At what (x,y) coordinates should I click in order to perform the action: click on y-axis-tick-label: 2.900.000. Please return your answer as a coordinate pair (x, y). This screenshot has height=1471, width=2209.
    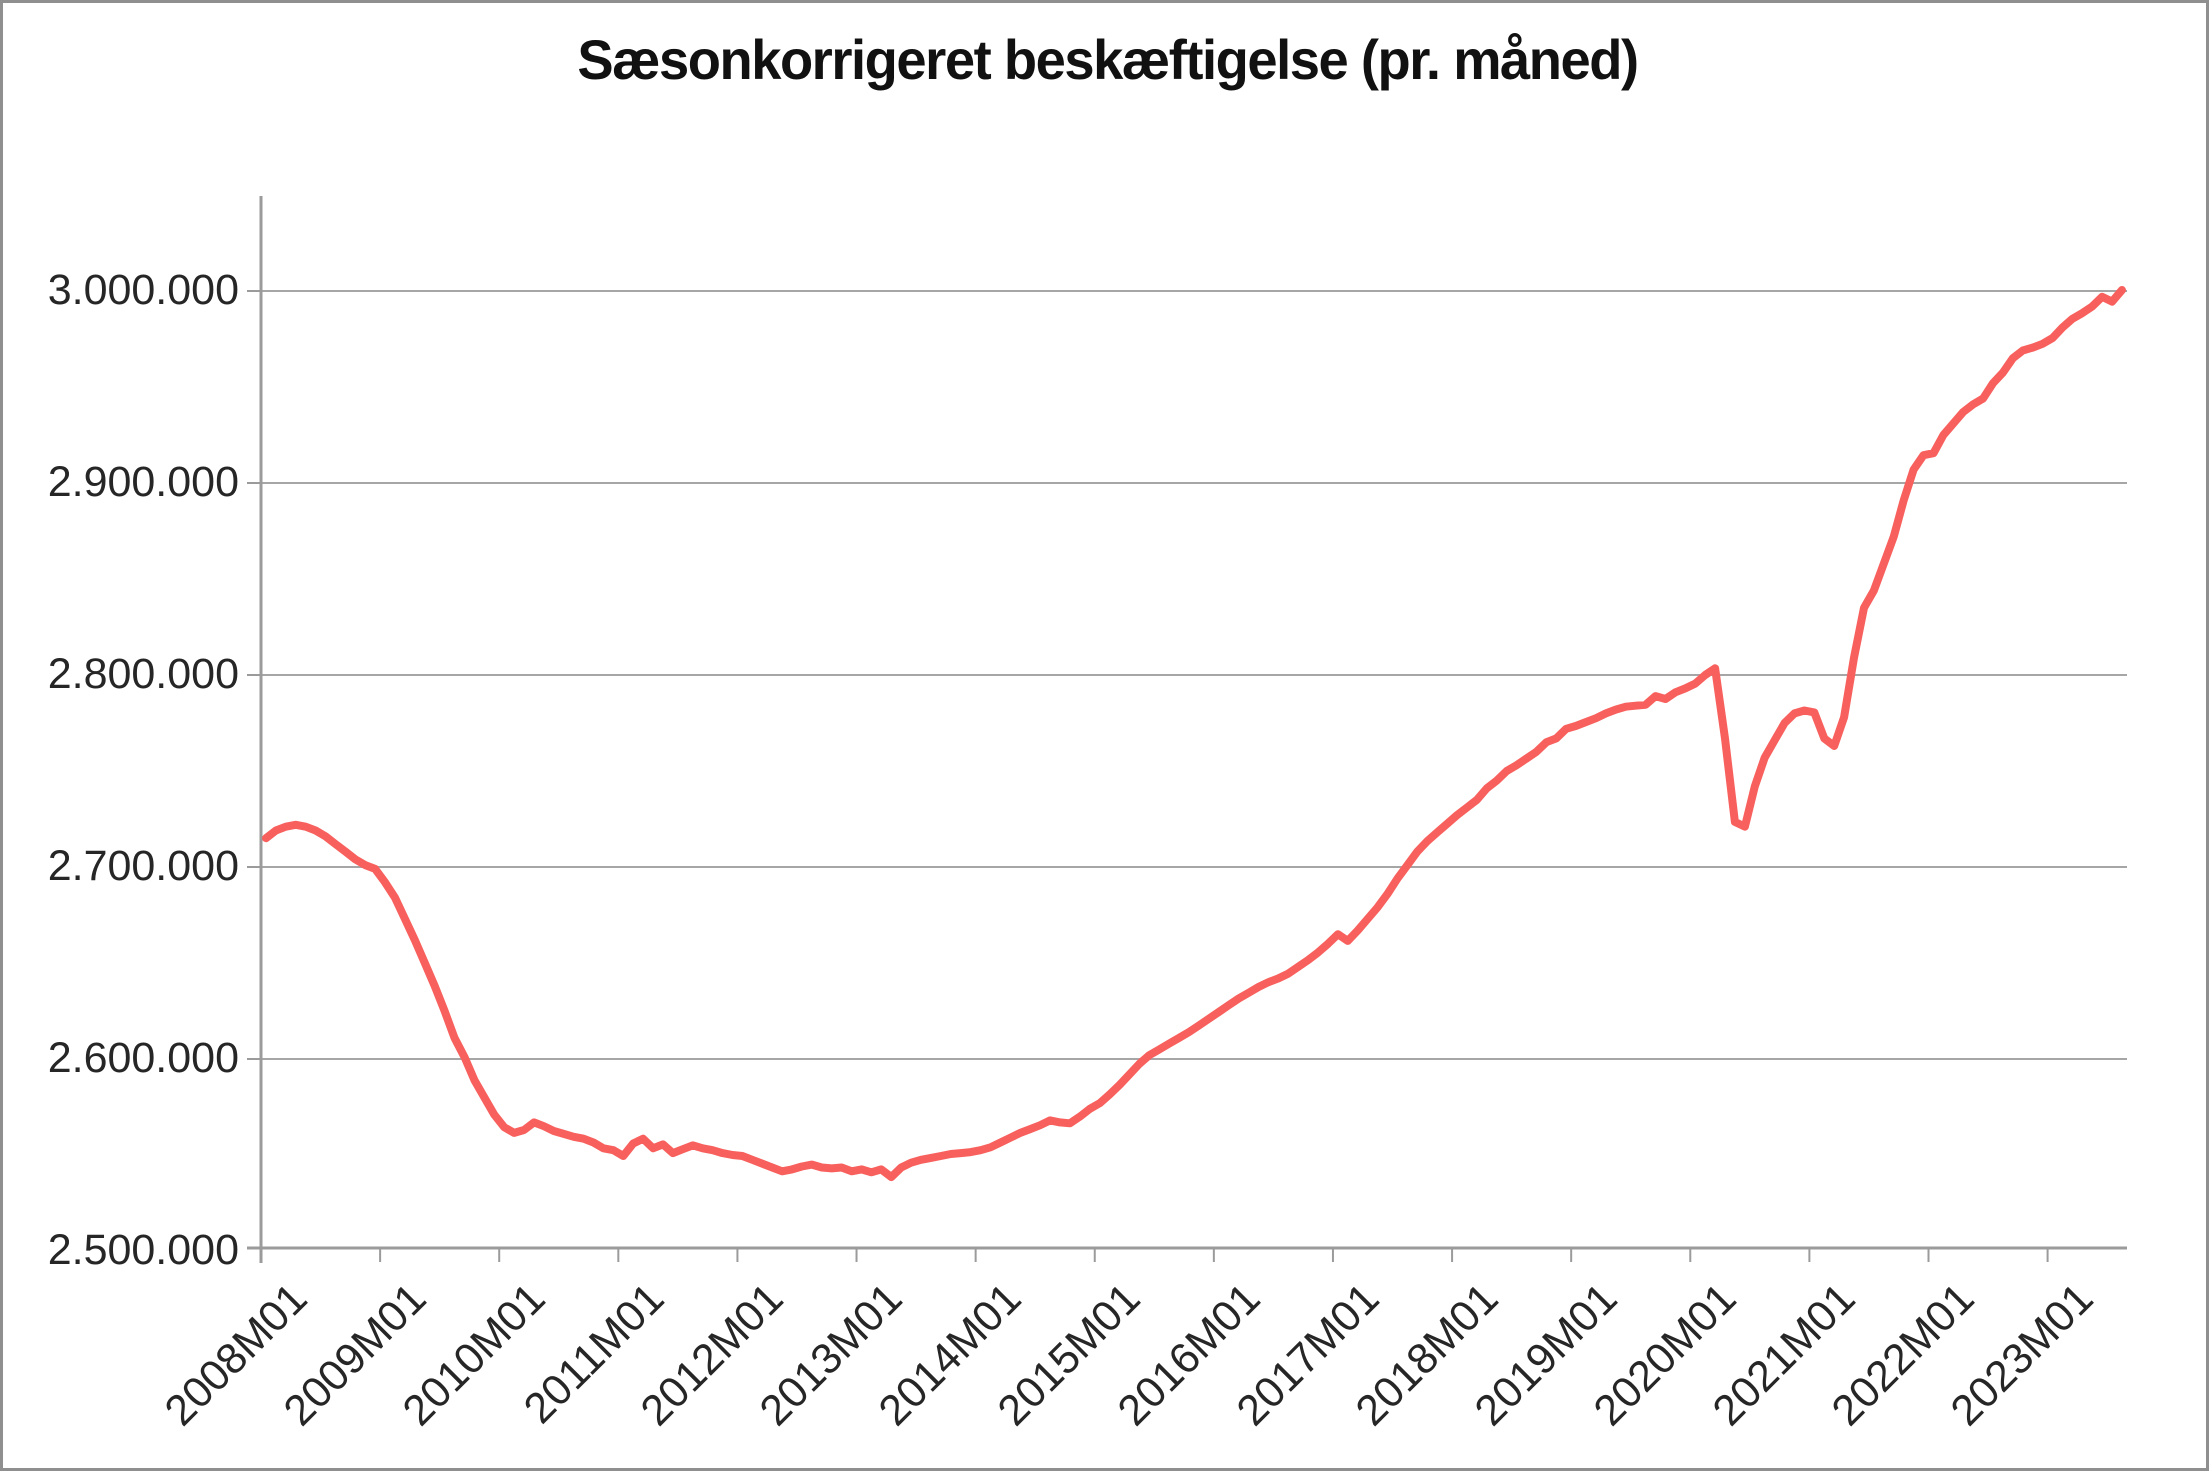
    Looking at the image, I should click on (143, 482).